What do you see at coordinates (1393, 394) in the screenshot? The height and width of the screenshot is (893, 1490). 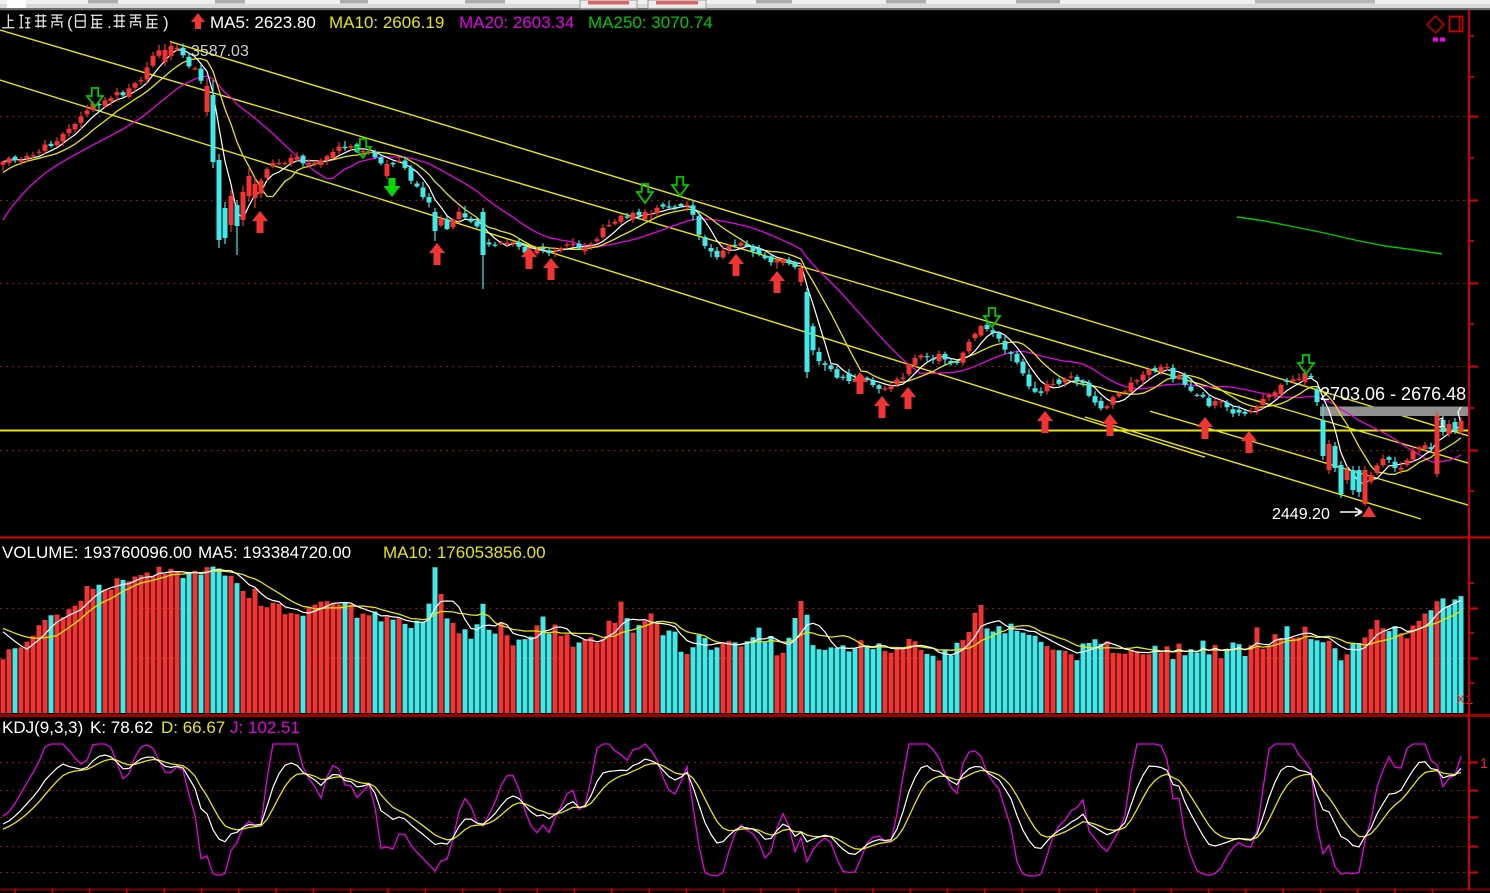 I see `svg-text: 2703.06 - 2676.48` at bounding box center [1393, 394].